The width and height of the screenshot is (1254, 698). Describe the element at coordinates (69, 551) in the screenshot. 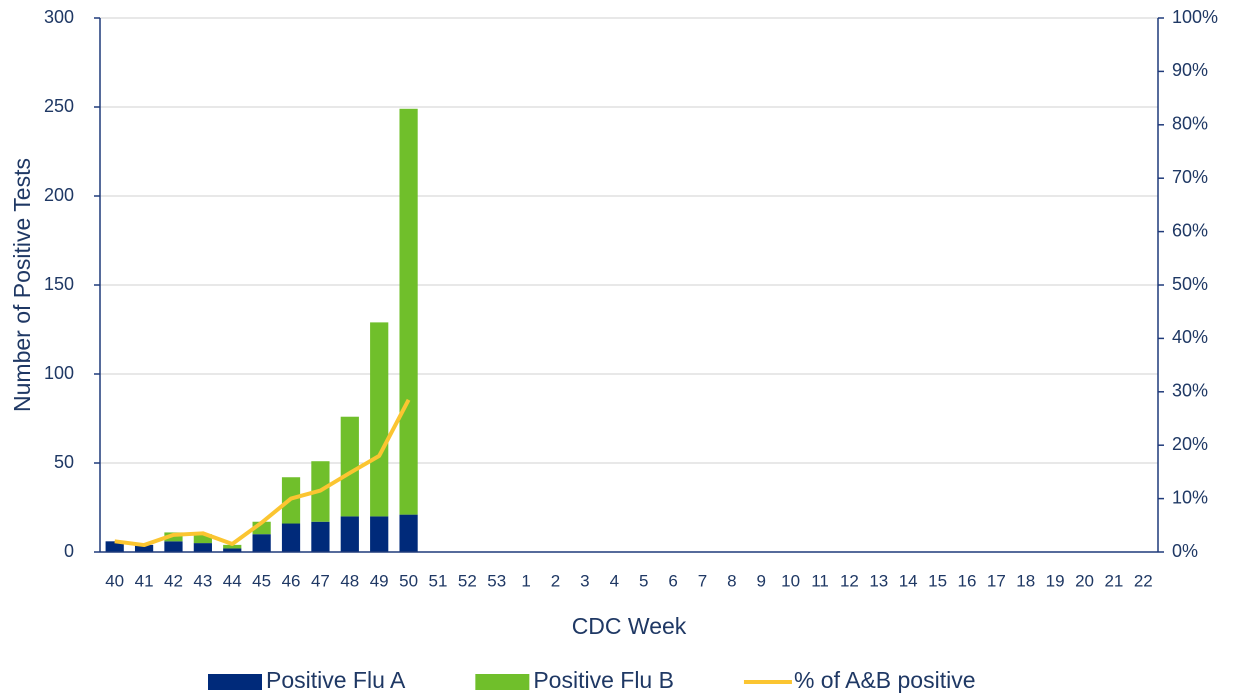

I see `y-tick-label: 0` at that location.